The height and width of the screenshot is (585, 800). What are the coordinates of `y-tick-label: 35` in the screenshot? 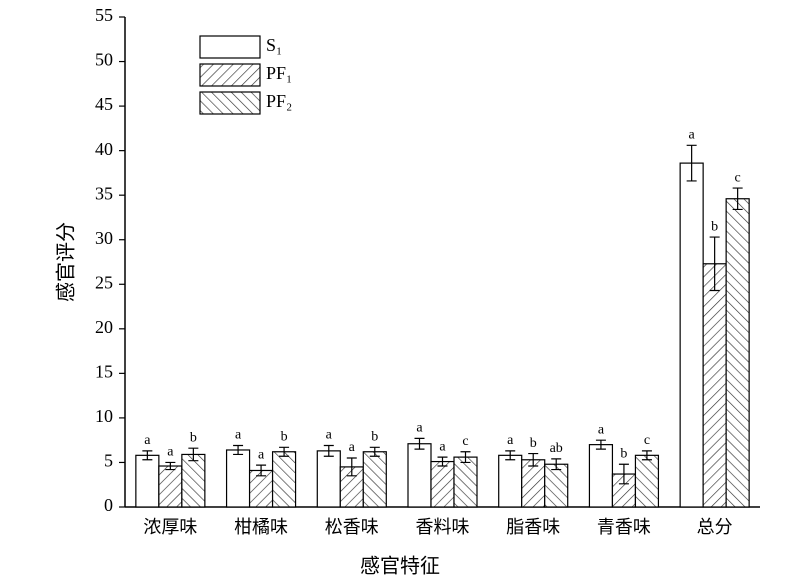 It's located at (104, 193).